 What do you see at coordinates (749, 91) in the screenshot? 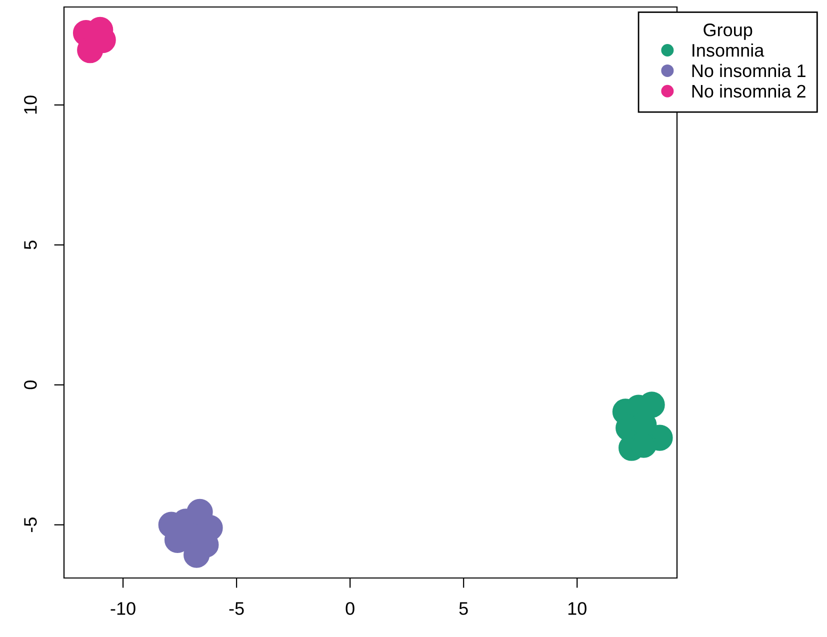
I see `legend-label: No insomnia 2` at bounding box center [749, 91].